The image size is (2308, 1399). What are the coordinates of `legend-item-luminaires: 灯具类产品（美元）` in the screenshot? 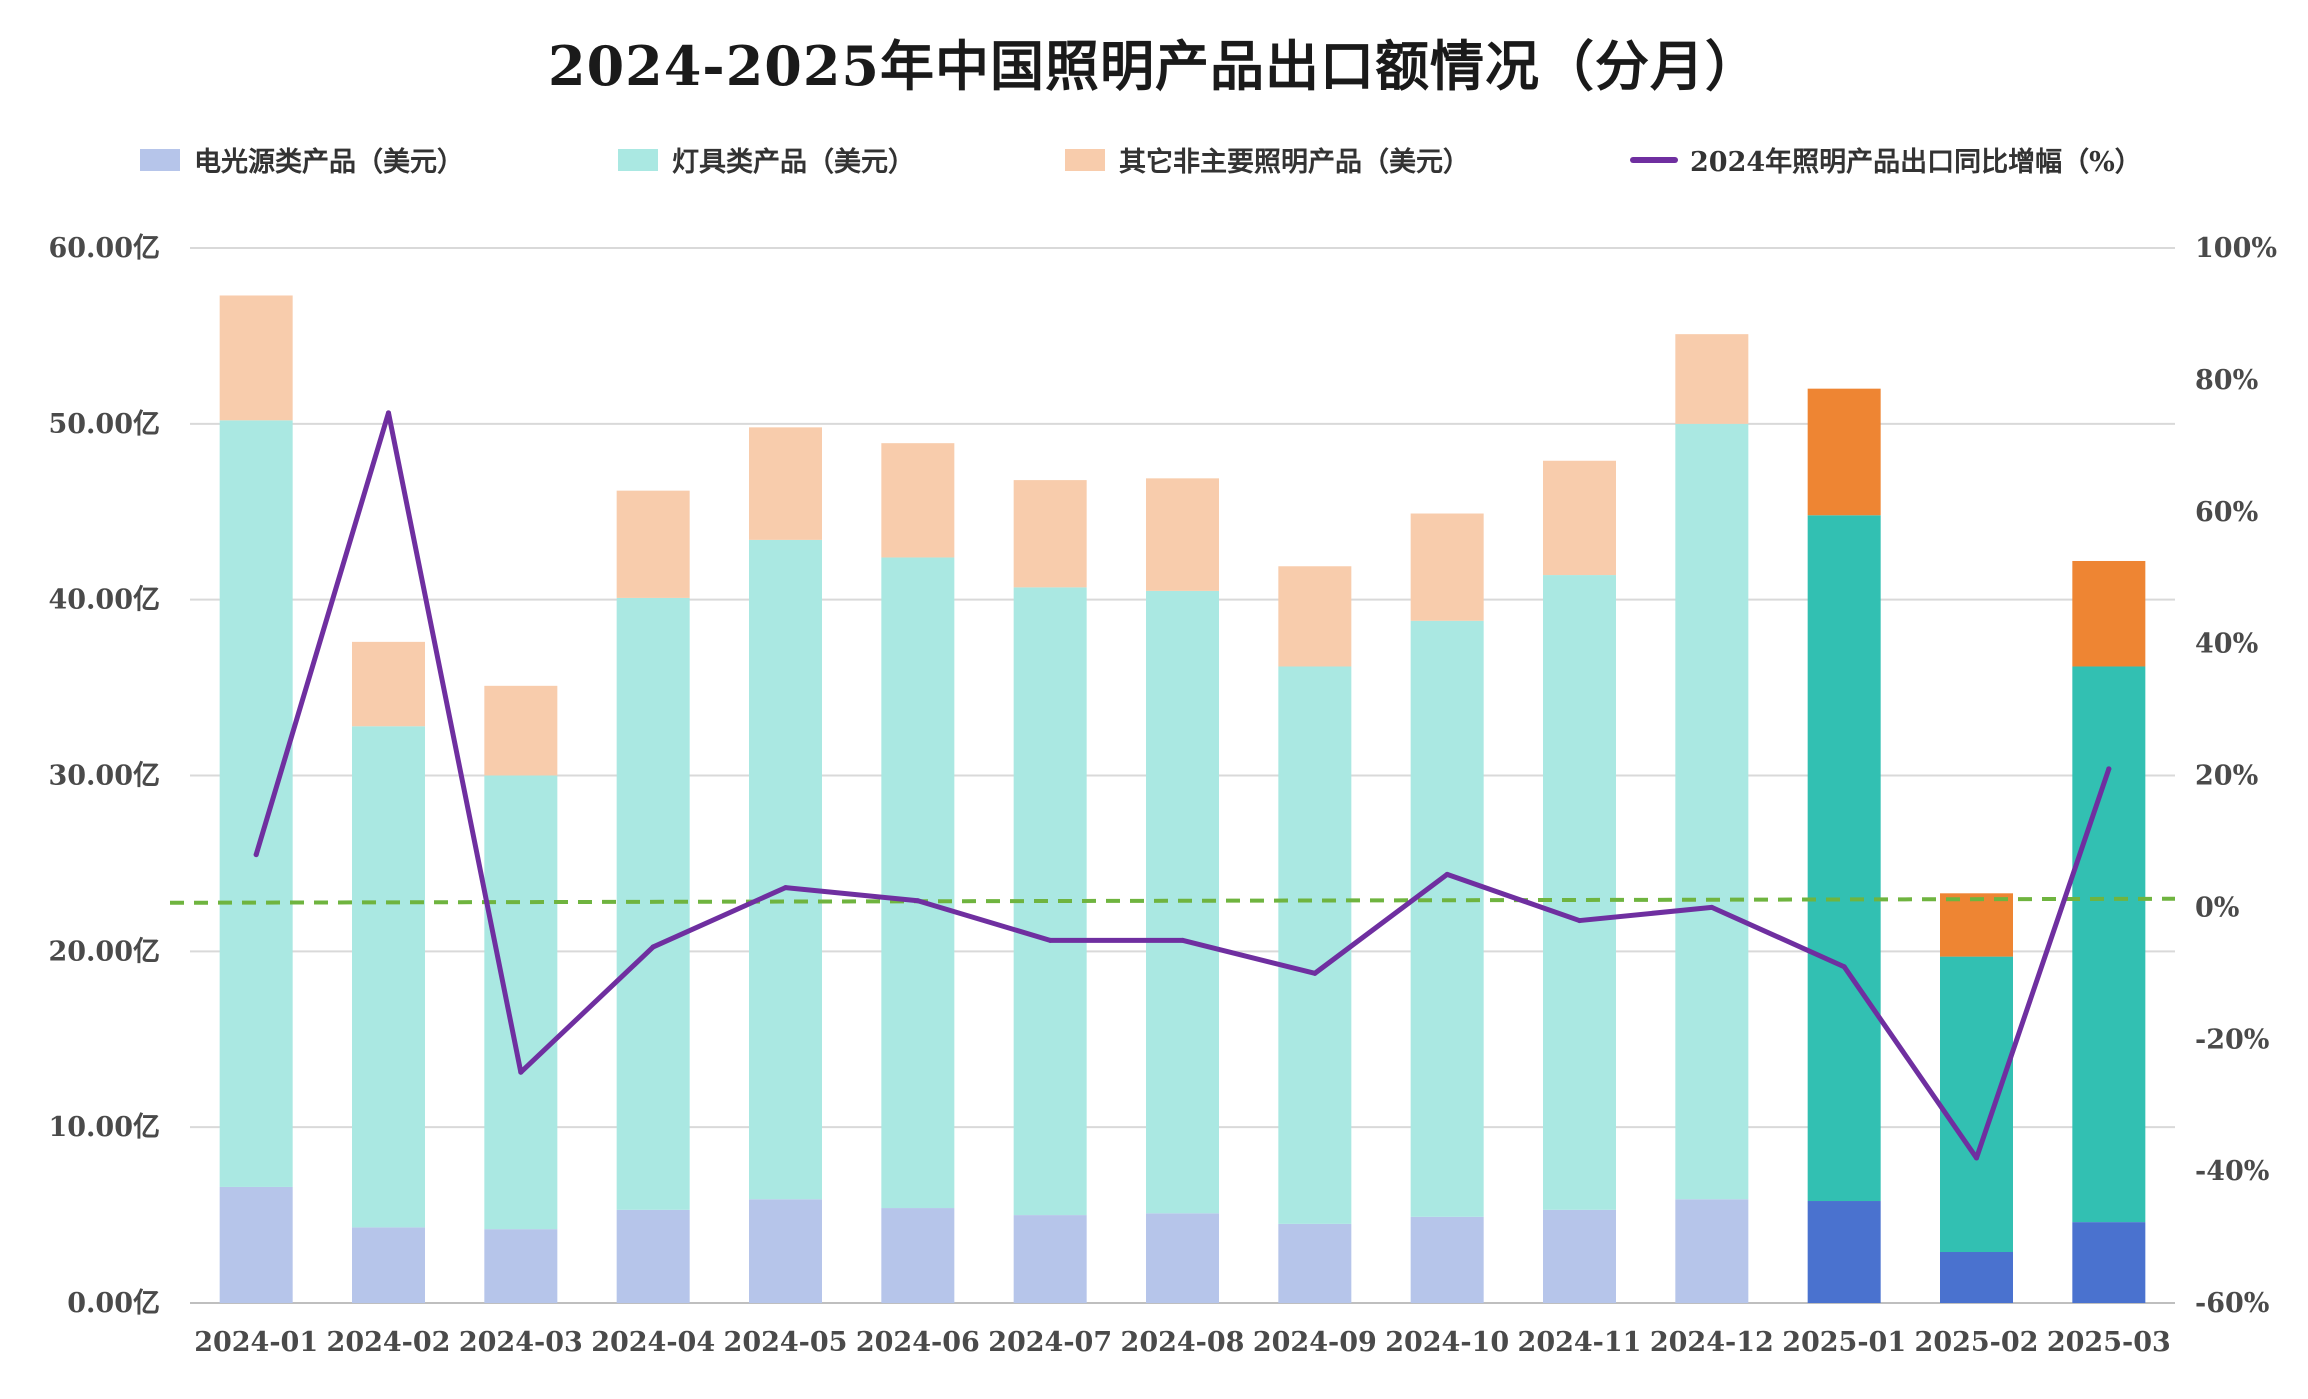 It's located at (766, 159).